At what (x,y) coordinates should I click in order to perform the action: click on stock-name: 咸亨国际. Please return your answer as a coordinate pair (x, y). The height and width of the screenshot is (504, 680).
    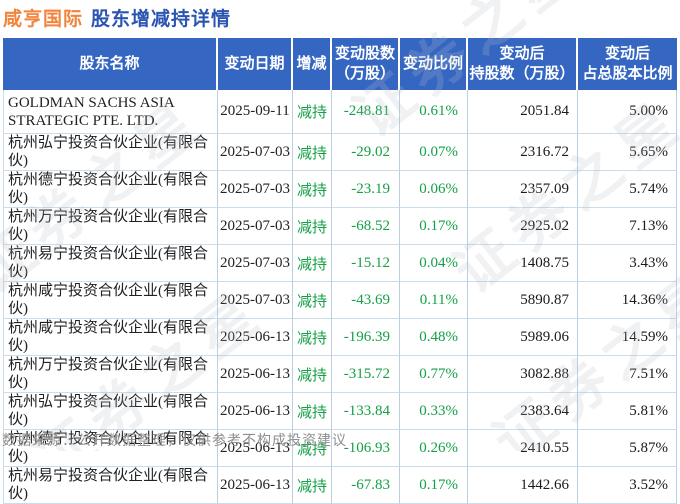
    Looking at the image, I should click on (43, 19).